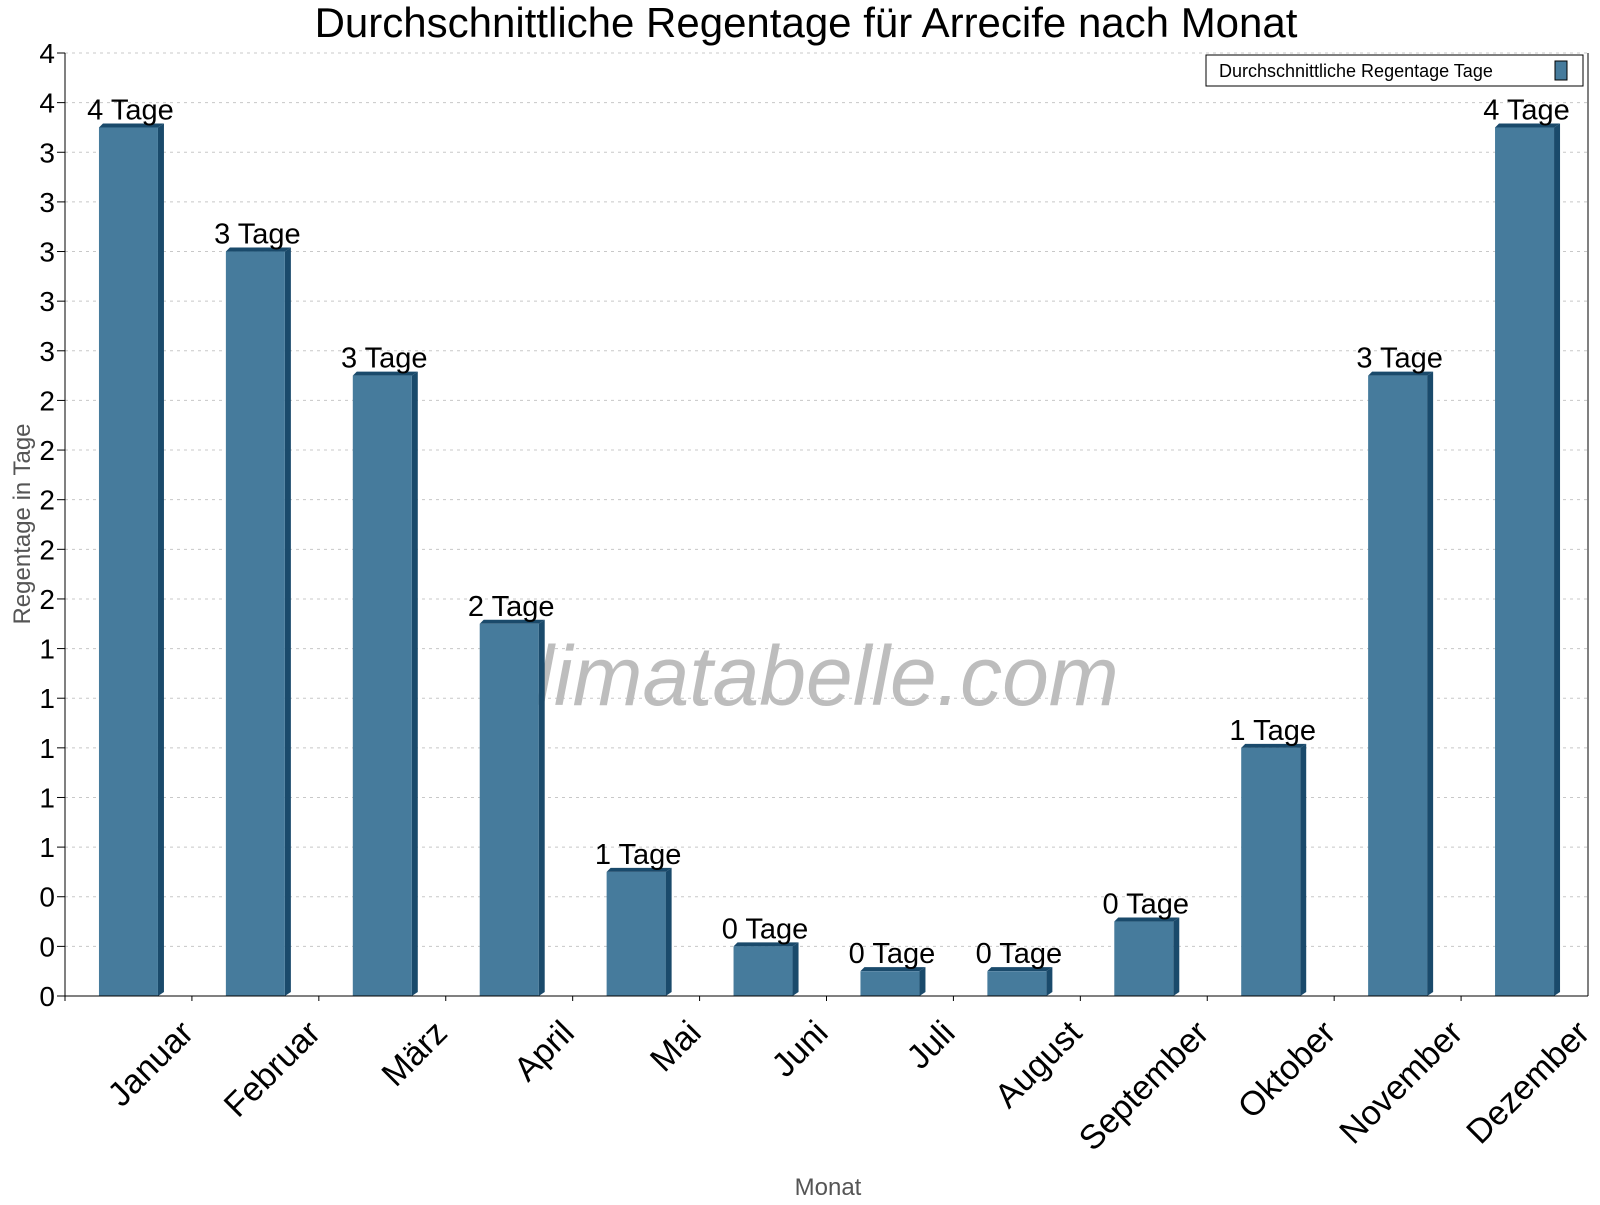 This screenshot has width=1600, height=1205. What do you see at coordinates (414, 1054) in the screenshot?
I see `x-tick-label: März` at bounding box center [414, 1054].